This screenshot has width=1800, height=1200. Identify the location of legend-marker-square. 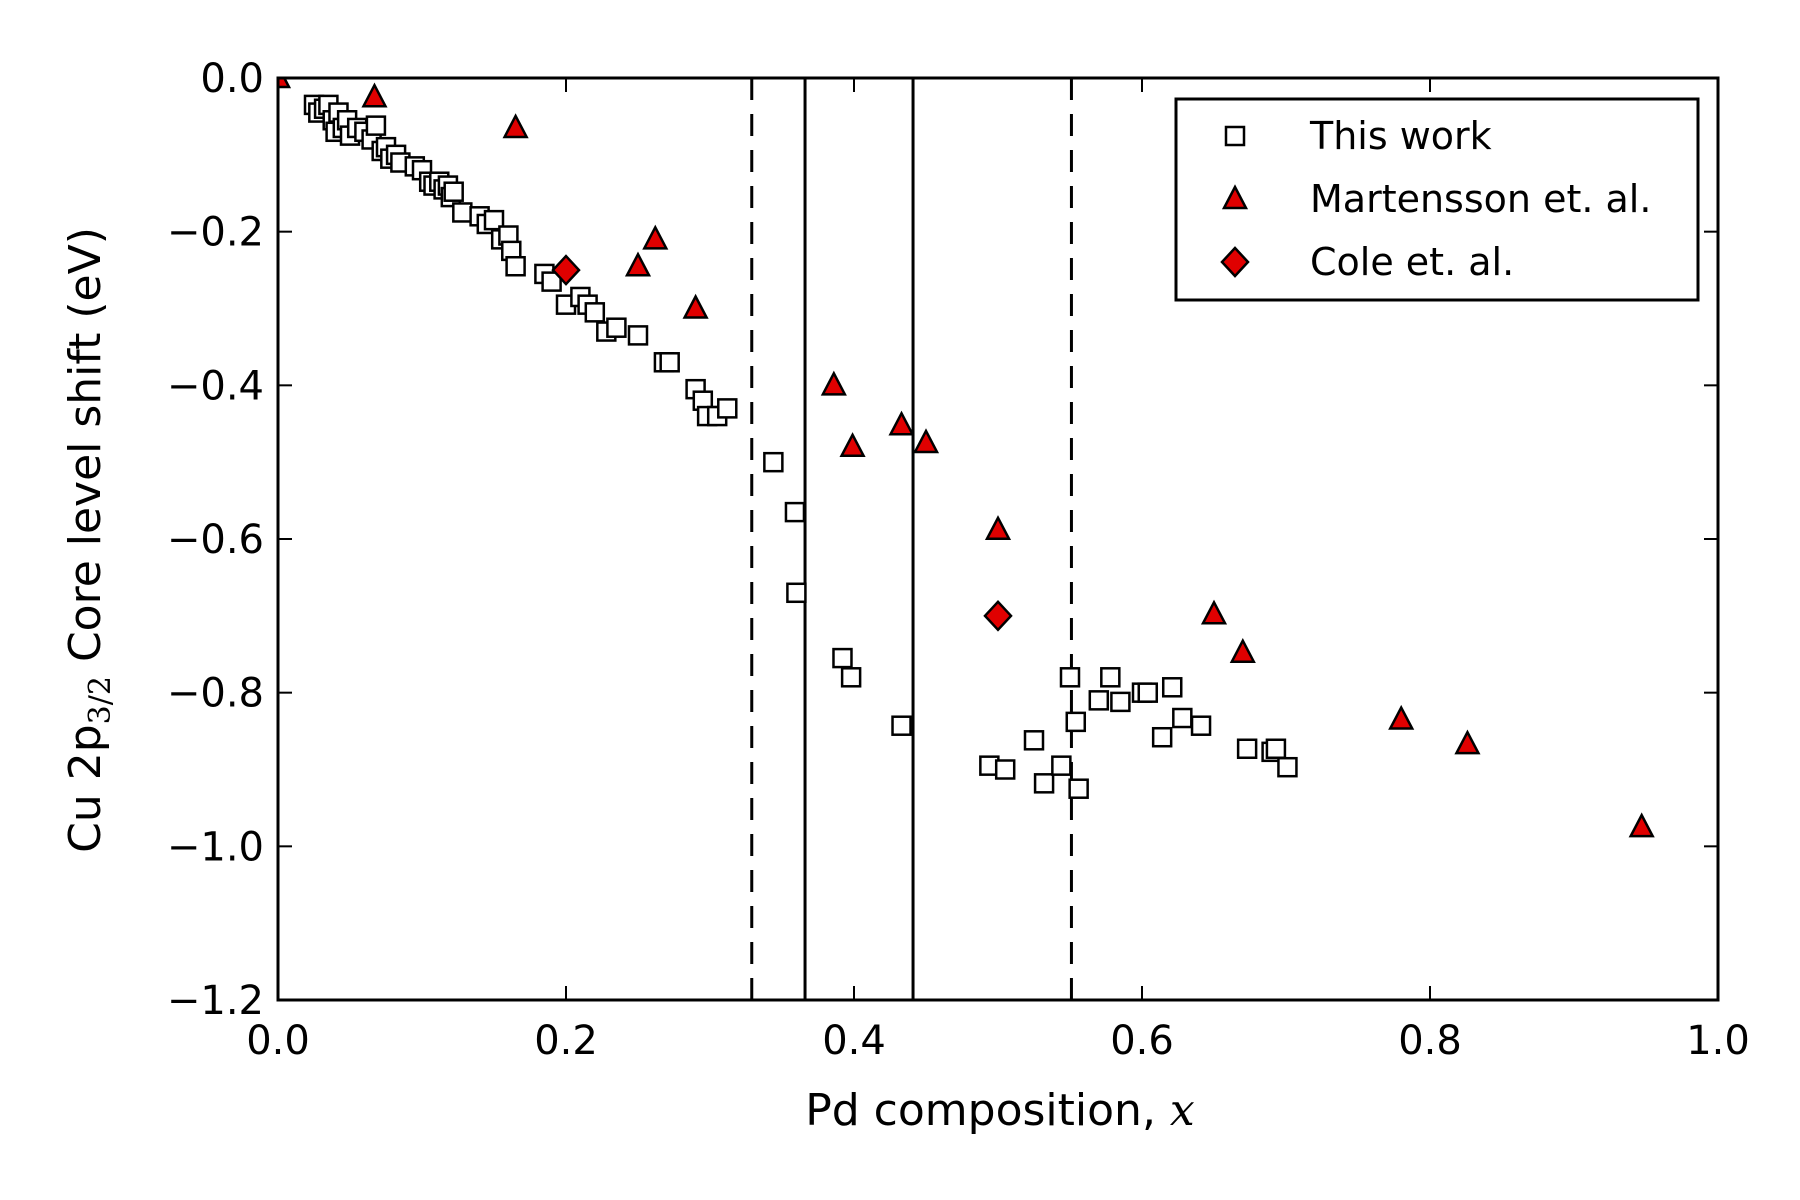
(1235, 136).